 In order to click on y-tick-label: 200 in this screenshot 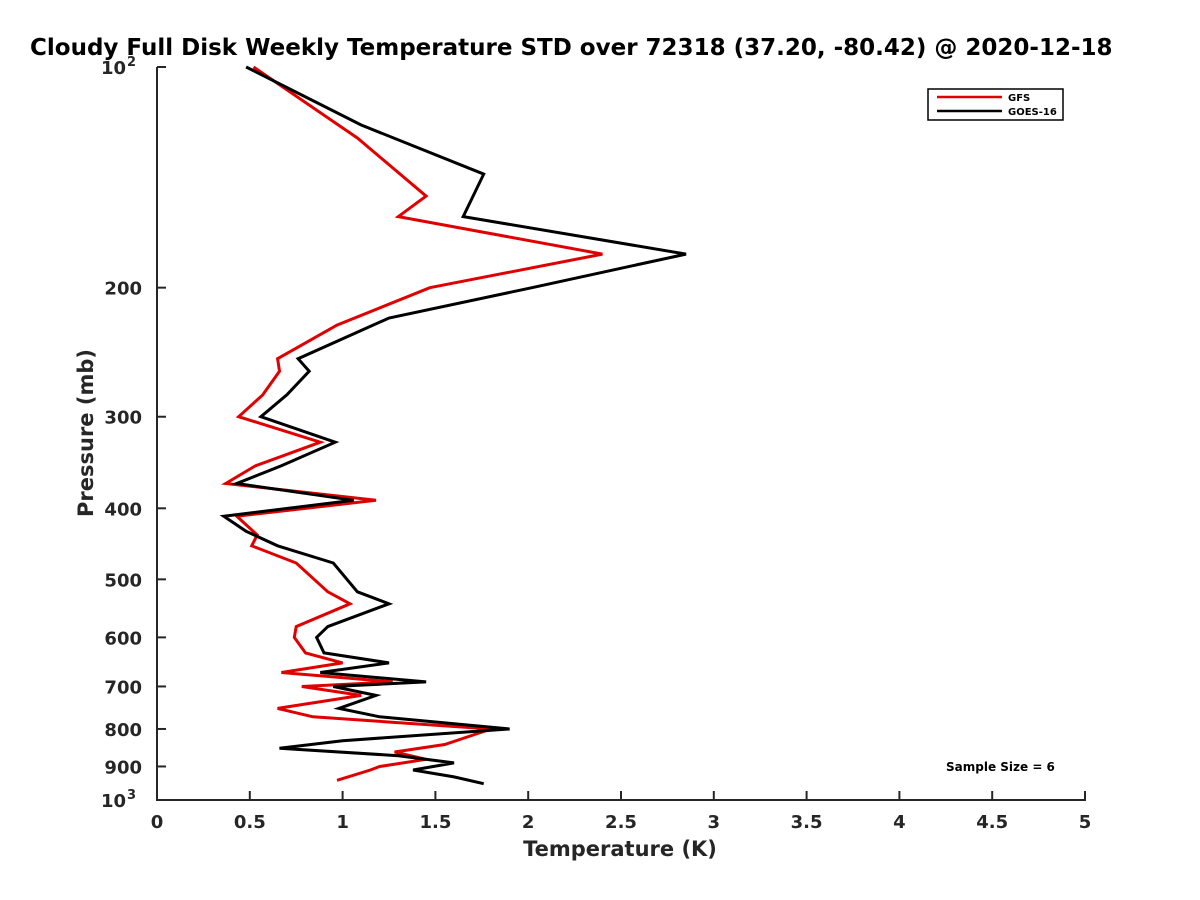, I will do `click(123, 289)`.